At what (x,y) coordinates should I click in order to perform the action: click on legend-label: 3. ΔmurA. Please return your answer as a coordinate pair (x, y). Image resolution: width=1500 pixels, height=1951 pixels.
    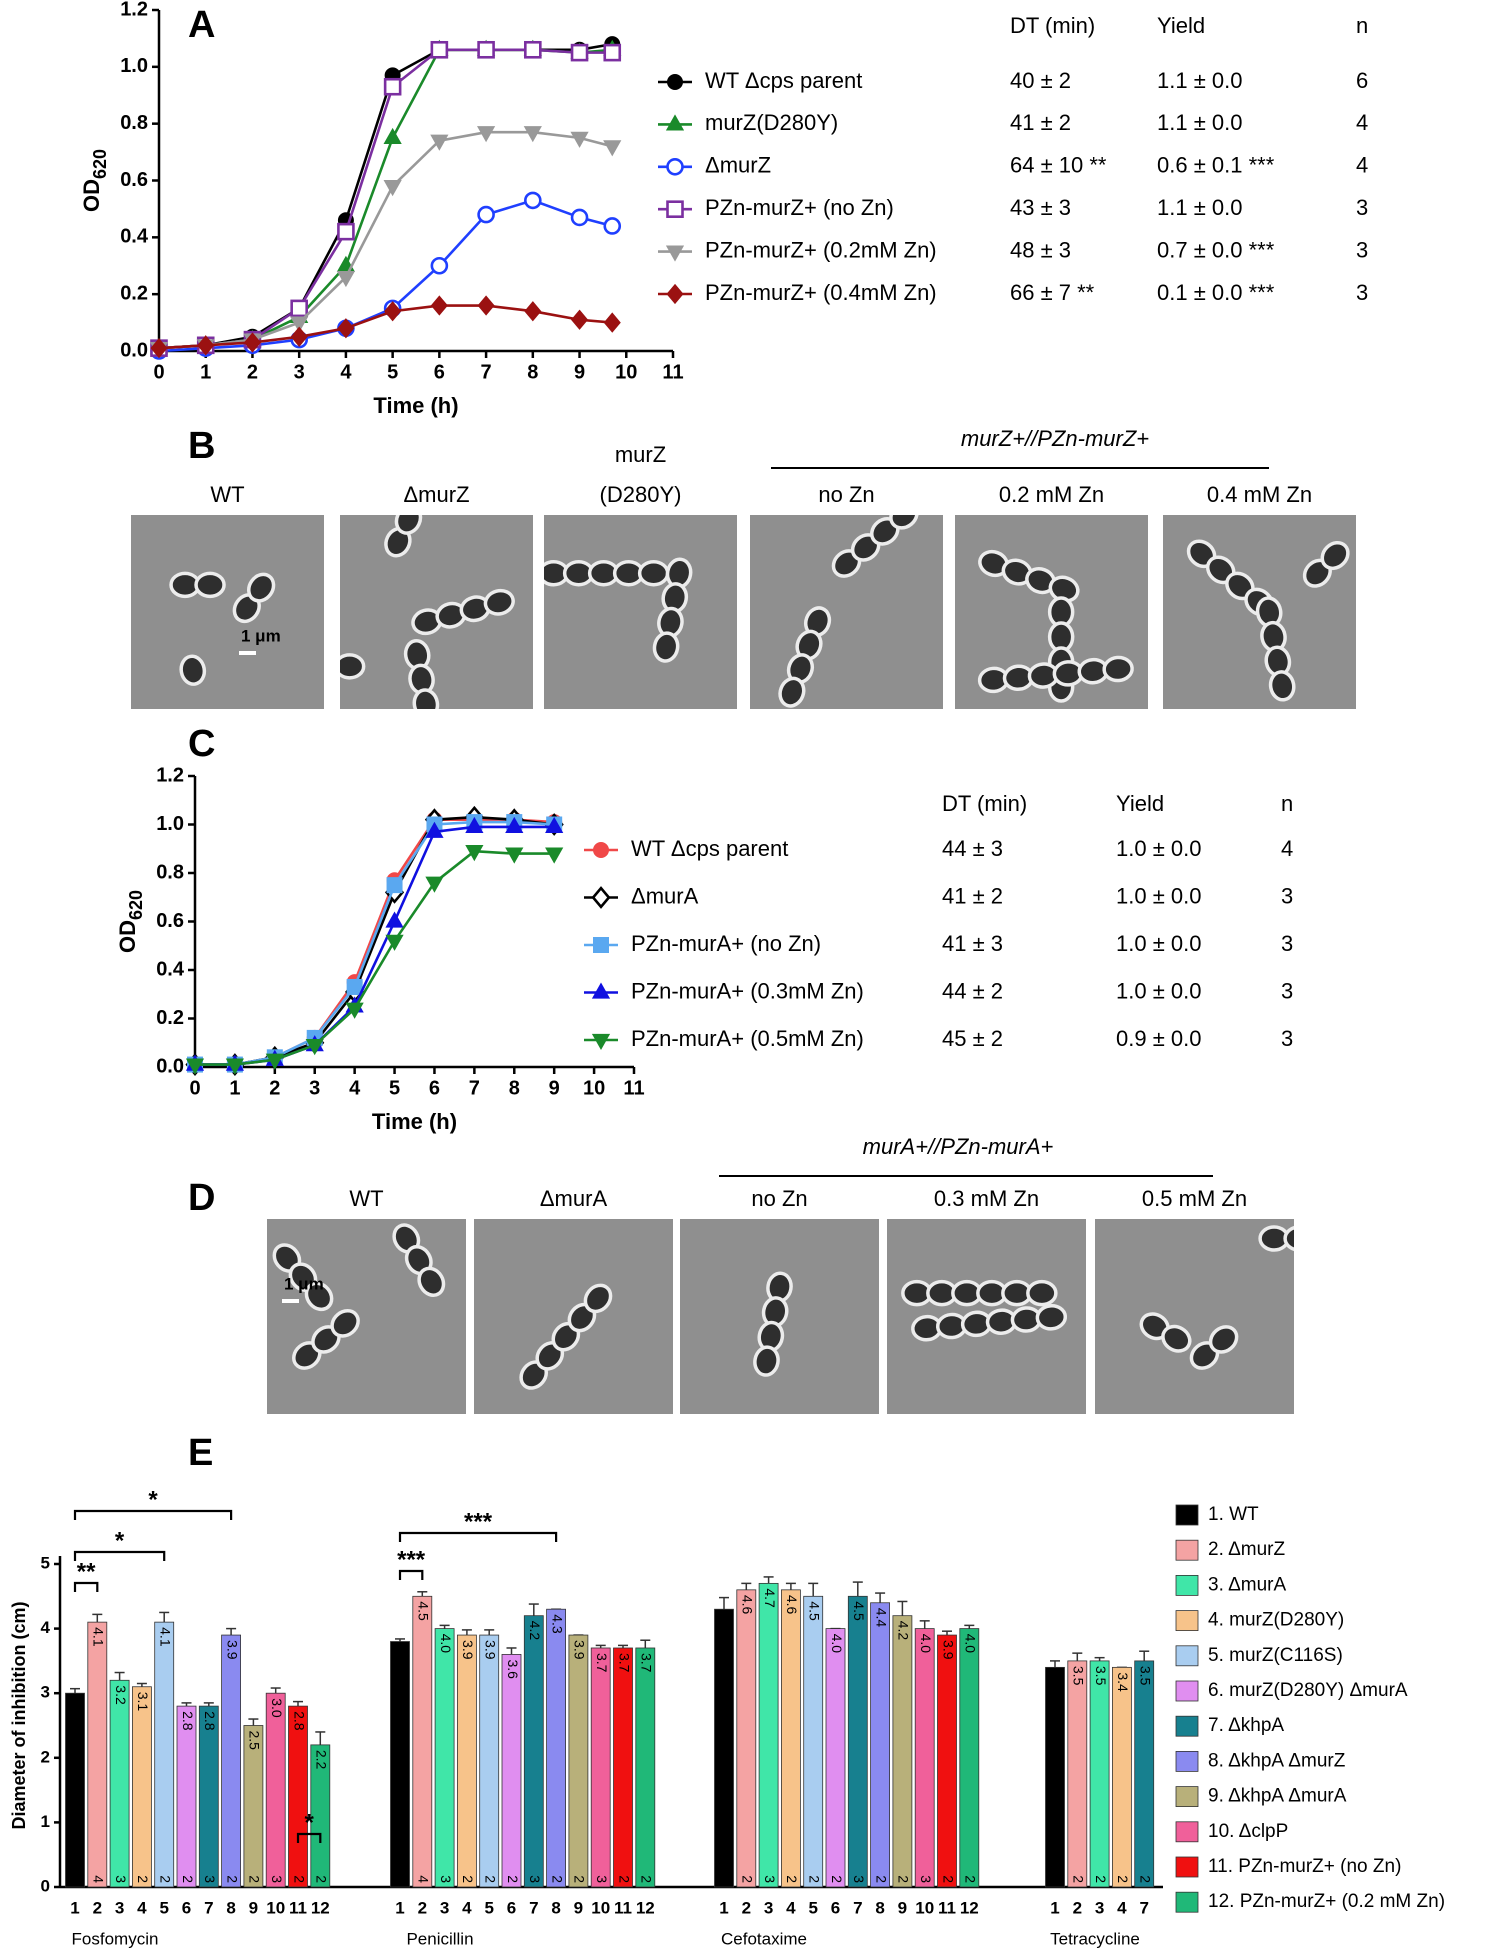
    Looking at the image, I should click on (1247, 1584).